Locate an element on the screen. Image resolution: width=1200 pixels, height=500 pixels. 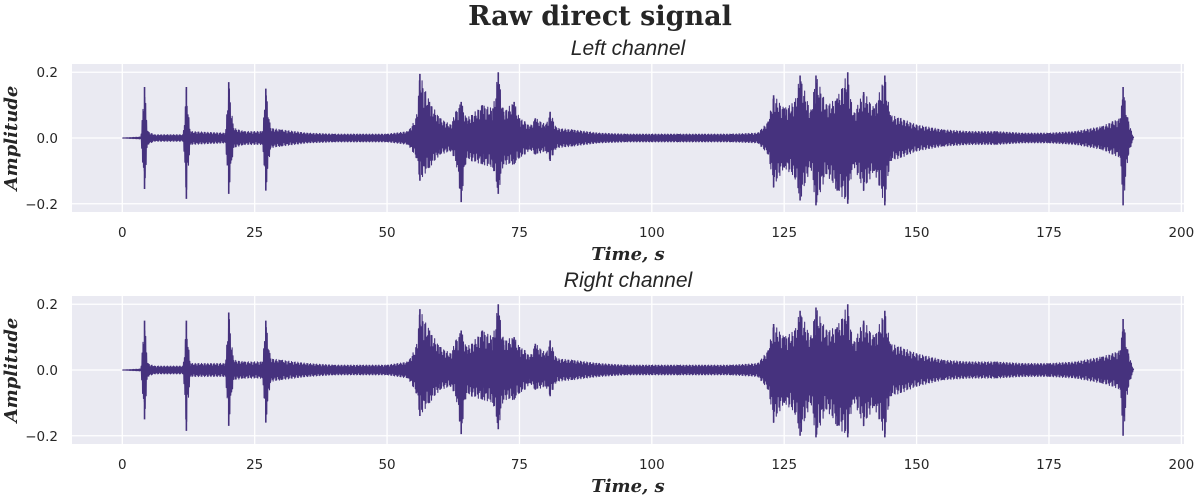
figure-title: Raw direct signal is located at coordinates (600, 16).